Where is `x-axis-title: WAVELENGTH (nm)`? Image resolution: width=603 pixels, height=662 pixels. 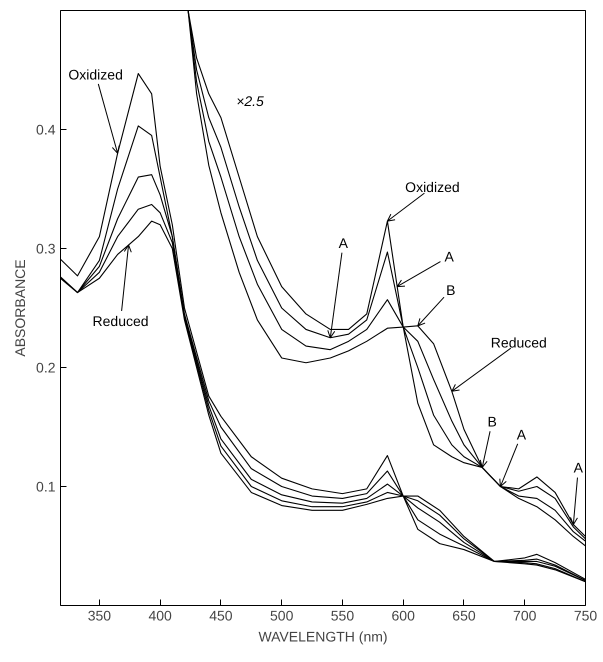
x-axis-title: WAVELENGTH (nm) is located at coordinates (323, 636).